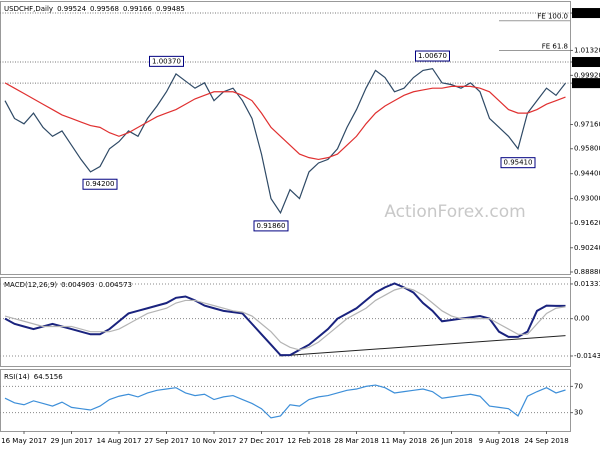 The height and width of the screenshot is (450, 600). What do you see at coordinates (24, 441) in the screenshot?
I see `x-tick-label: 16 May 2017` at bounding box center [24, 441].